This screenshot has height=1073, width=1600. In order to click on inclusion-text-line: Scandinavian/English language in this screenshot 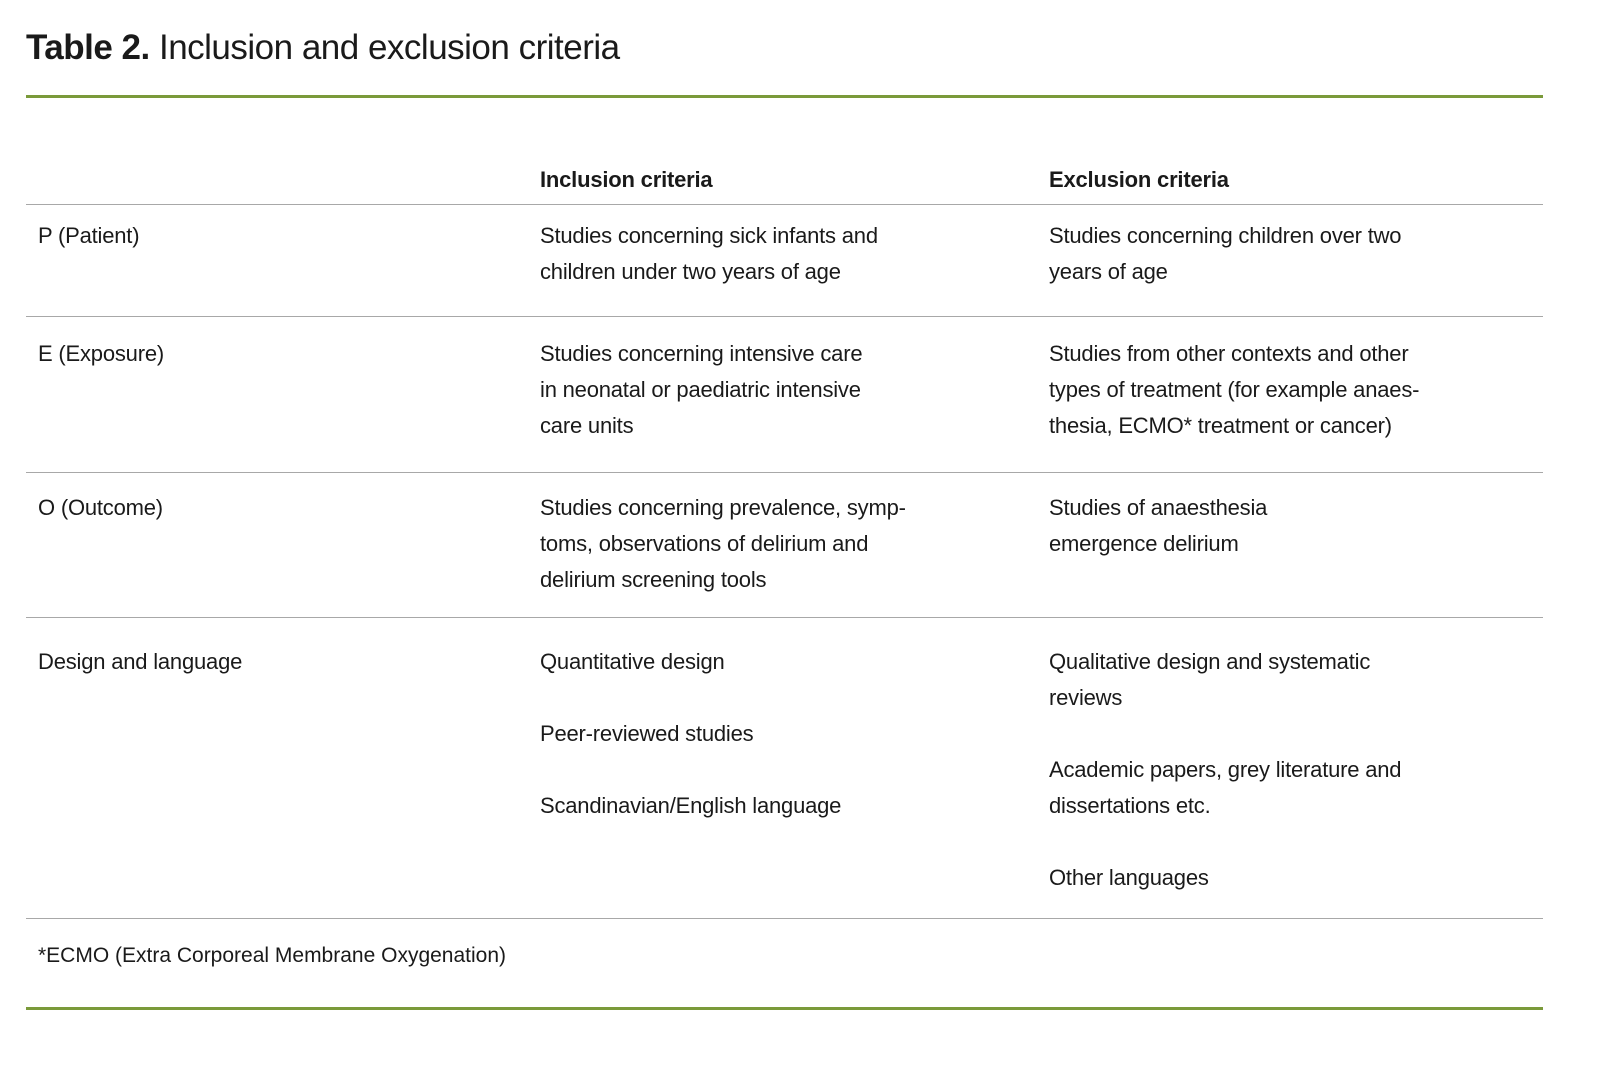, I will do `click(691, 805)`.